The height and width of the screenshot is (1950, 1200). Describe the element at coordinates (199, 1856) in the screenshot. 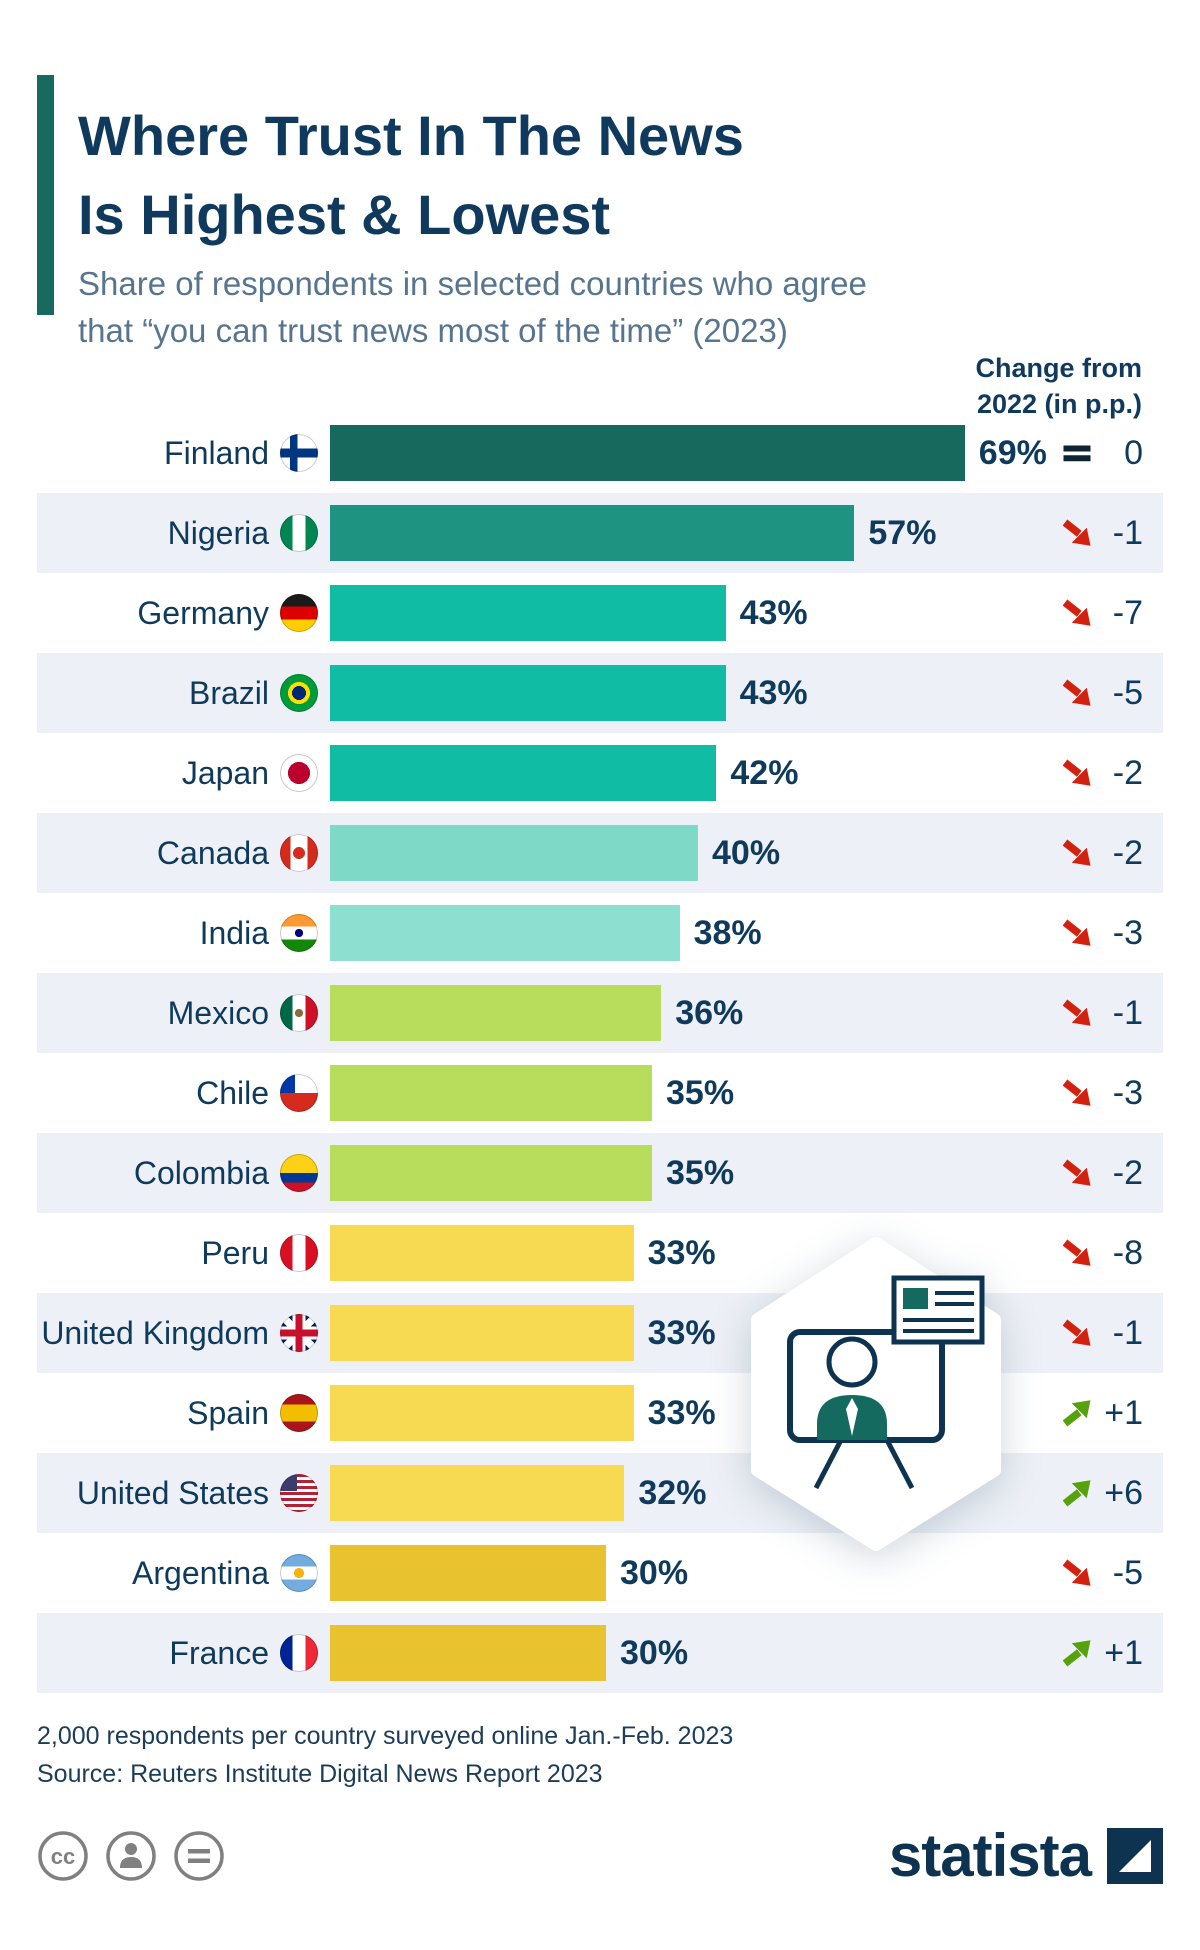

I see `no-derivatives-icon` at that location.